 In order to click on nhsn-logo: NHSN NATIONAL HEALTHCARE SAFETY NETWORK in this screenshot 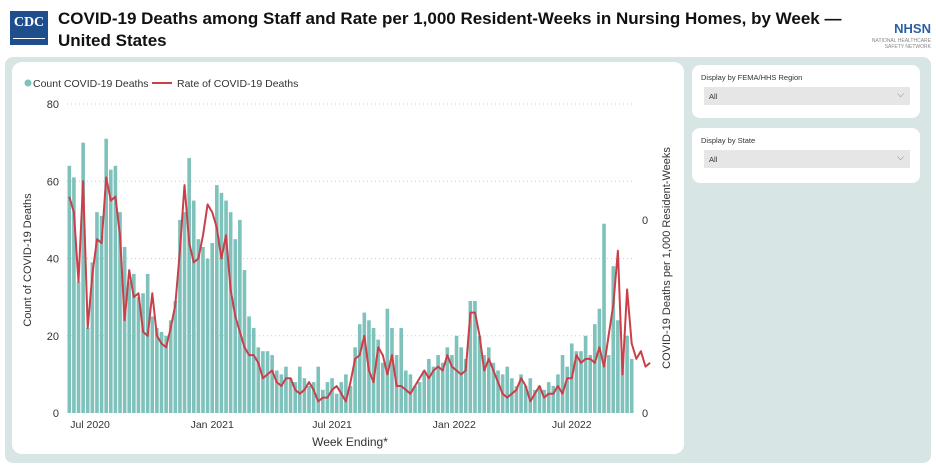, I will do `click(901, 35)`.